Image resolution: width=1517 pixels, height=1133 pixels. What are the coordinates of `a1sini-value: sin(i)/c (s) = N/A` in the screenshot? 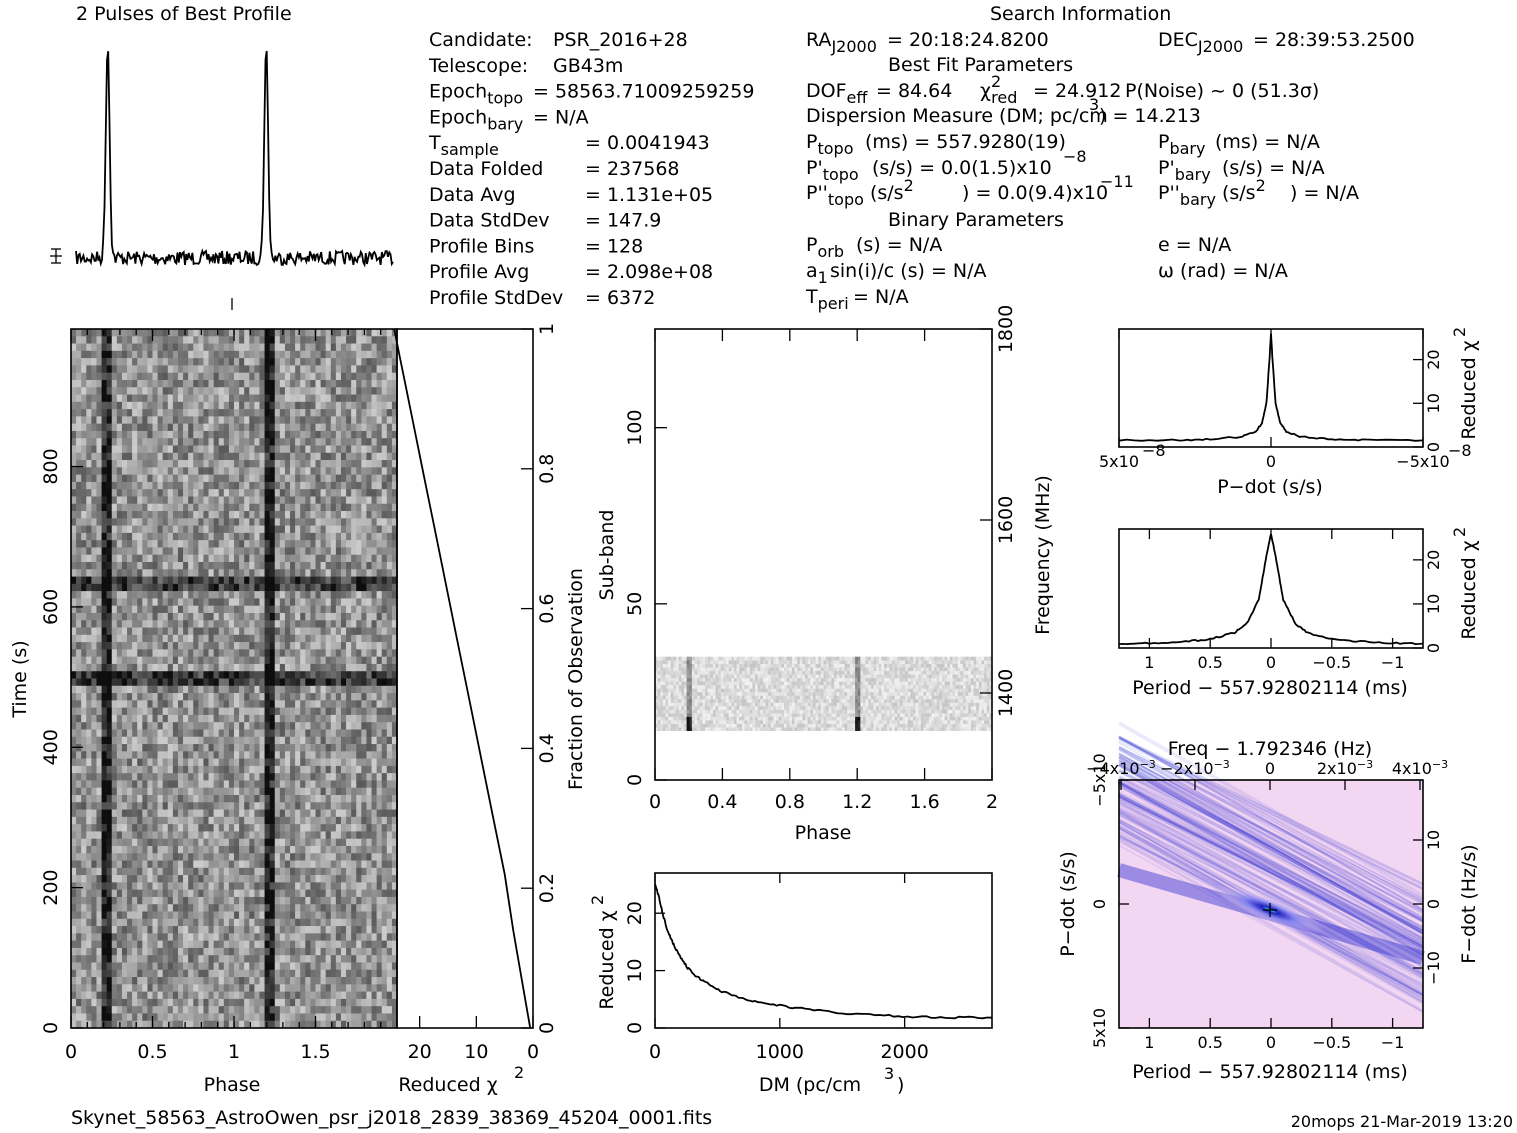 It's located at (908, 271).